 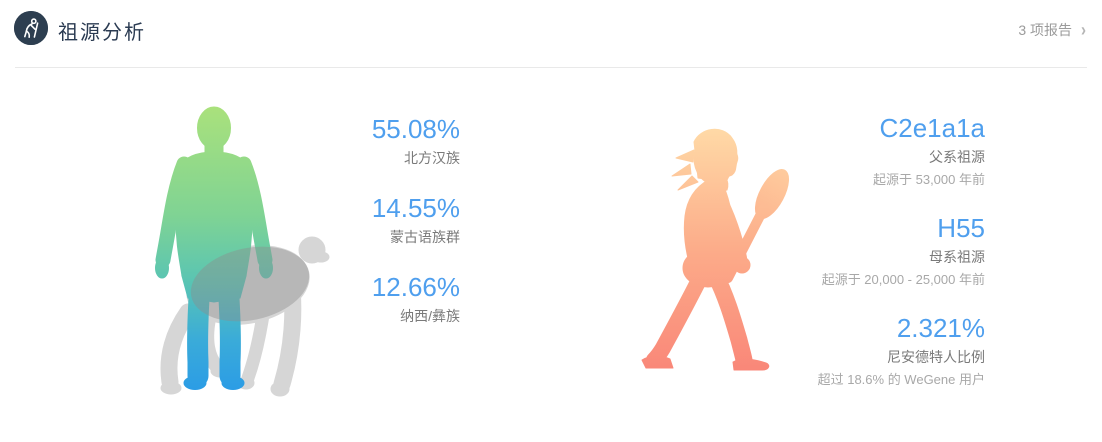 I want to click on hominid-walking-icon, so click(x=31, y=28).